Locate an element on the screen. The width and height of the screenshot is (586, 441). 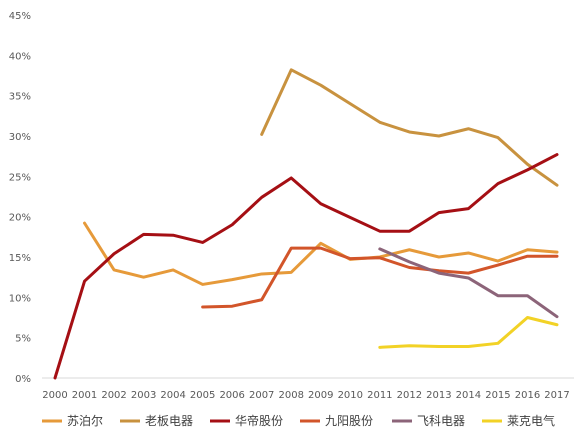
x-tick-label: 2015 is located at coordinates (497, 395).